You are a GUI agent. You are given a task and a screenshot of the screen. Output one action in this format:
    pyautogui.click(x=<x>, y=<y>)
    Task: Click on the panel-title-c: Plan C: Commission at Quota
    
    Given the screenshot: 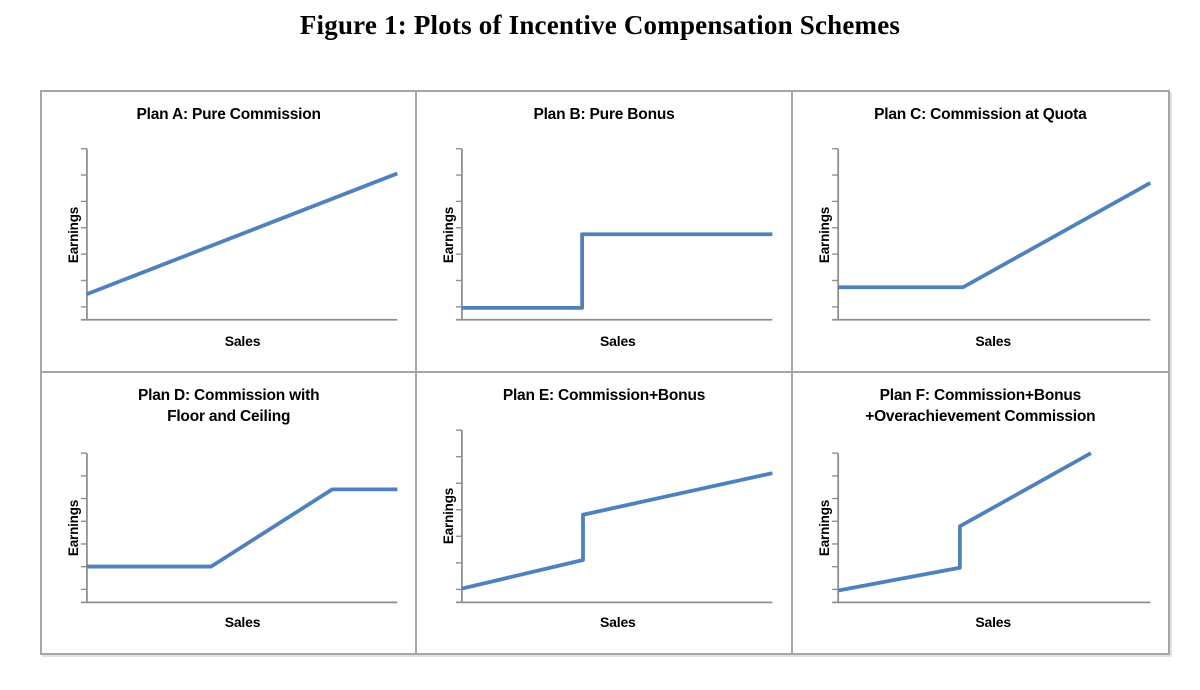 What is the action you would take?
    pyautogui.click(x=980, y=114)
    